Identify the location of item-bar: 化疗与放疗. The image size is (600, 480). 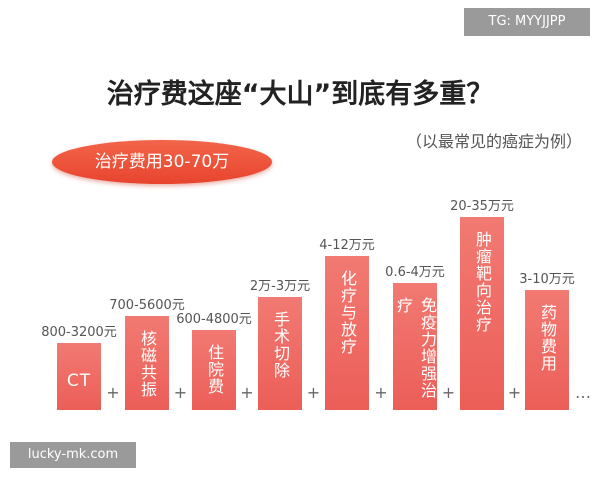
(347, 333).